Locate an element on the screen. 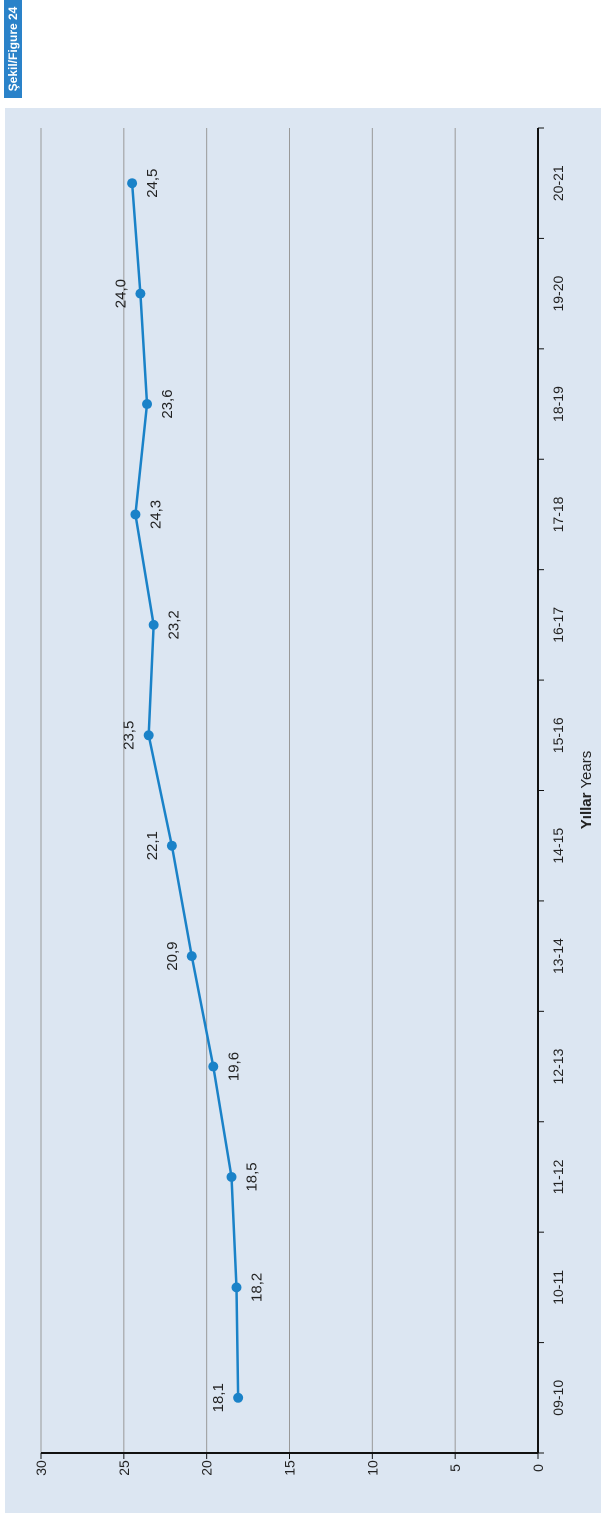 Image resolution: width=601 pixels, height=1513 pixels. x-tick-label: 12-13 is located at coordinates (558, 1066).